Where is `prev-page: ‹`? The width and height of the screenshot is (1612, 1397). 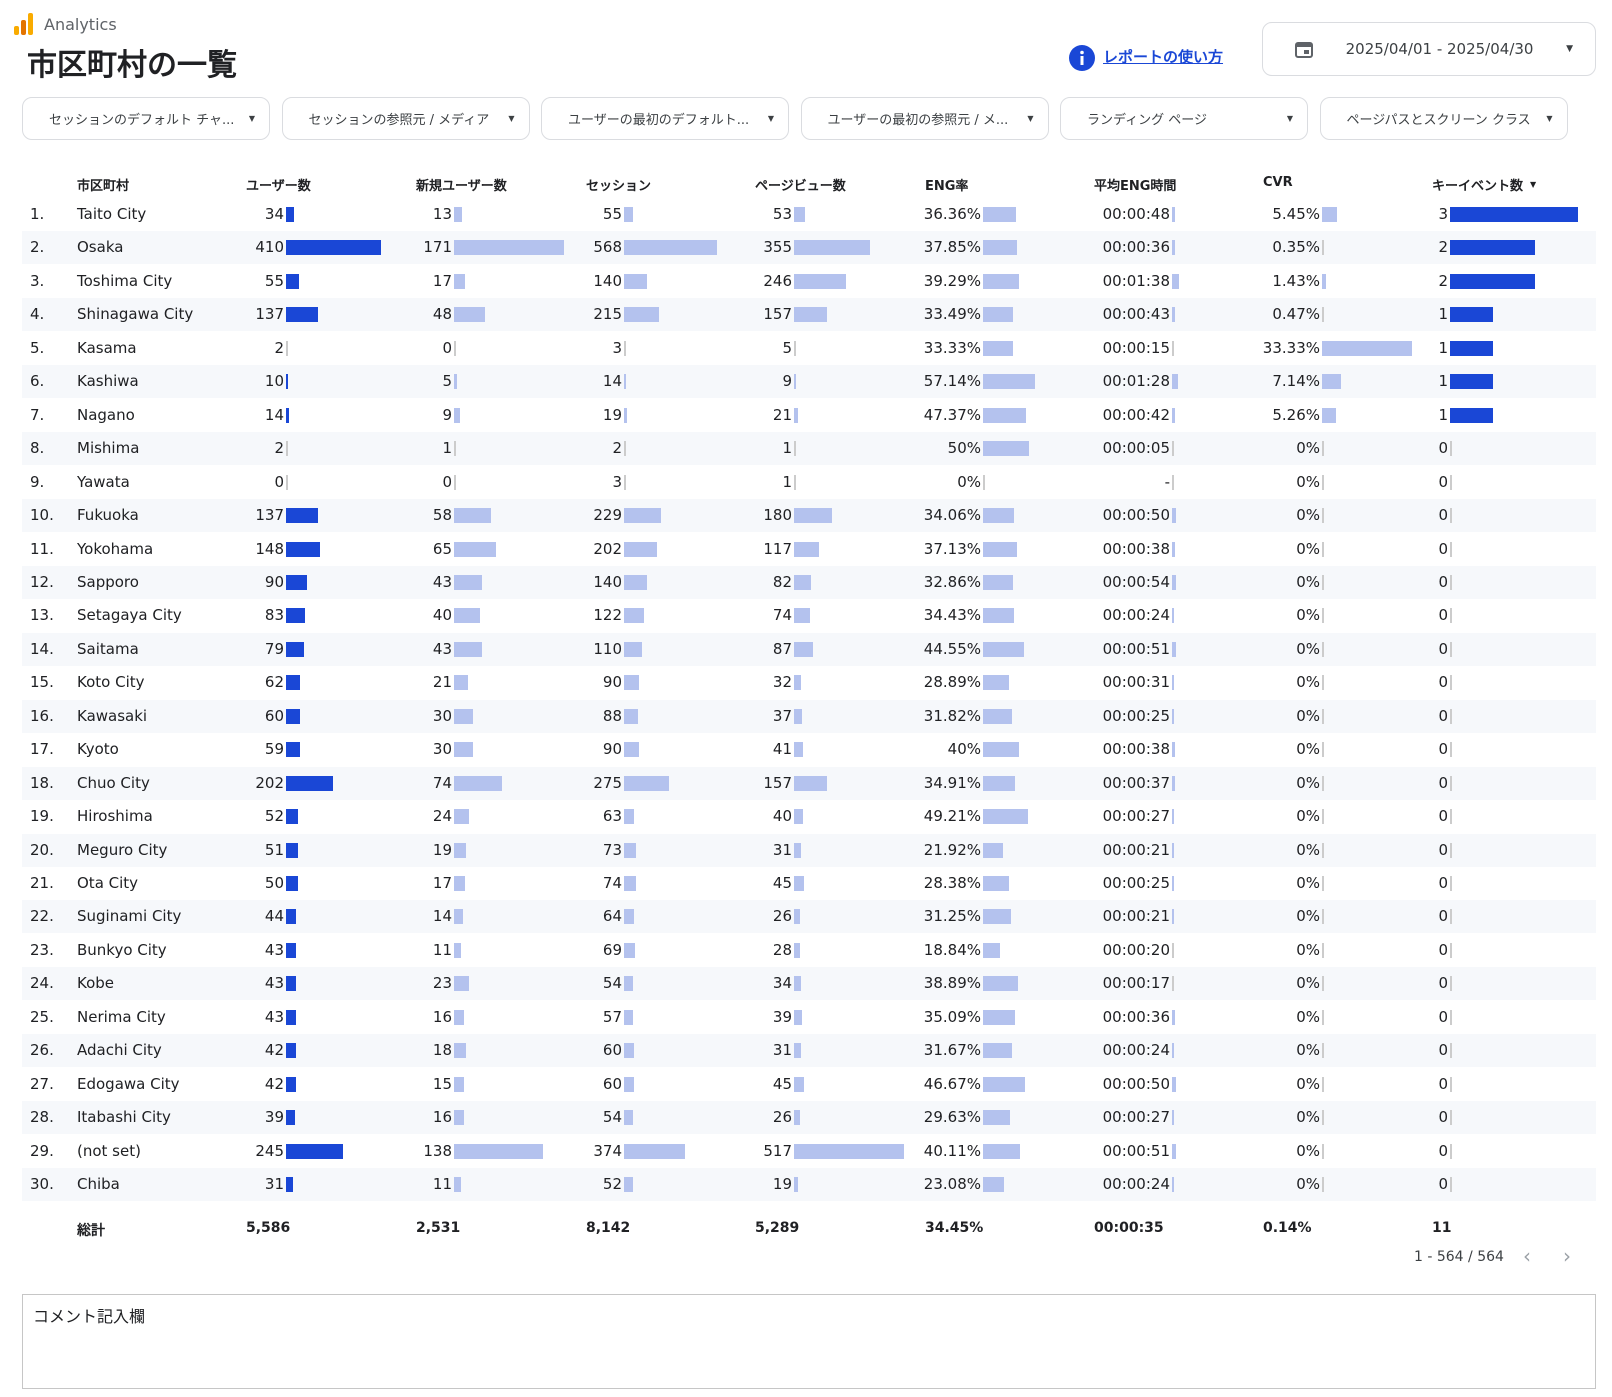 prev-page: ‹ is located at coordinates (1527, 1256).